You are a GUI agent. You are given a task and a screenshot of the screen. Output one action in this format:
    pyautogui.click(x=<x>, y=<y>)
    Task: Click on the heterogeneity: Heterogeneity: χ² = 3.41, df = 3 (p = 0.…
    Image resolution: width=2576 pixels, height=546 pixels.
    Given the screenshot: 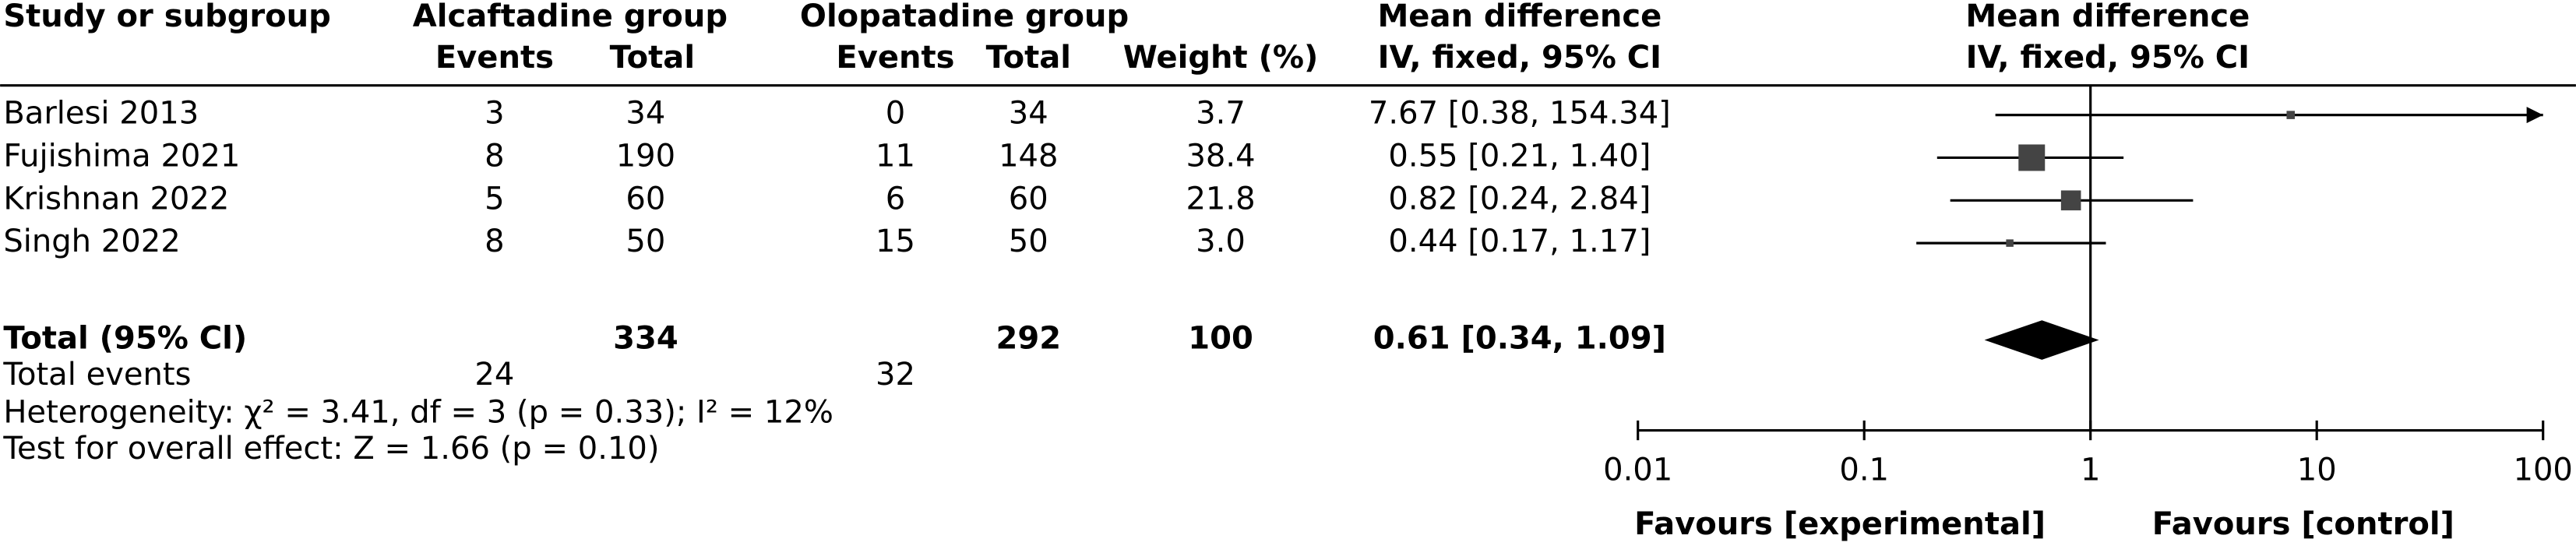 What is the action you would take?
    pyautogui.click(x=418, y=412)
    